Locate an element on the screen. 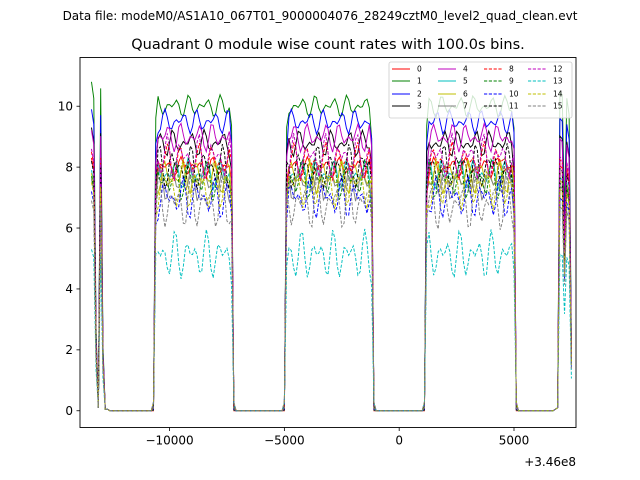  legend-label-8: 8 is located at coordinates (511, 69).